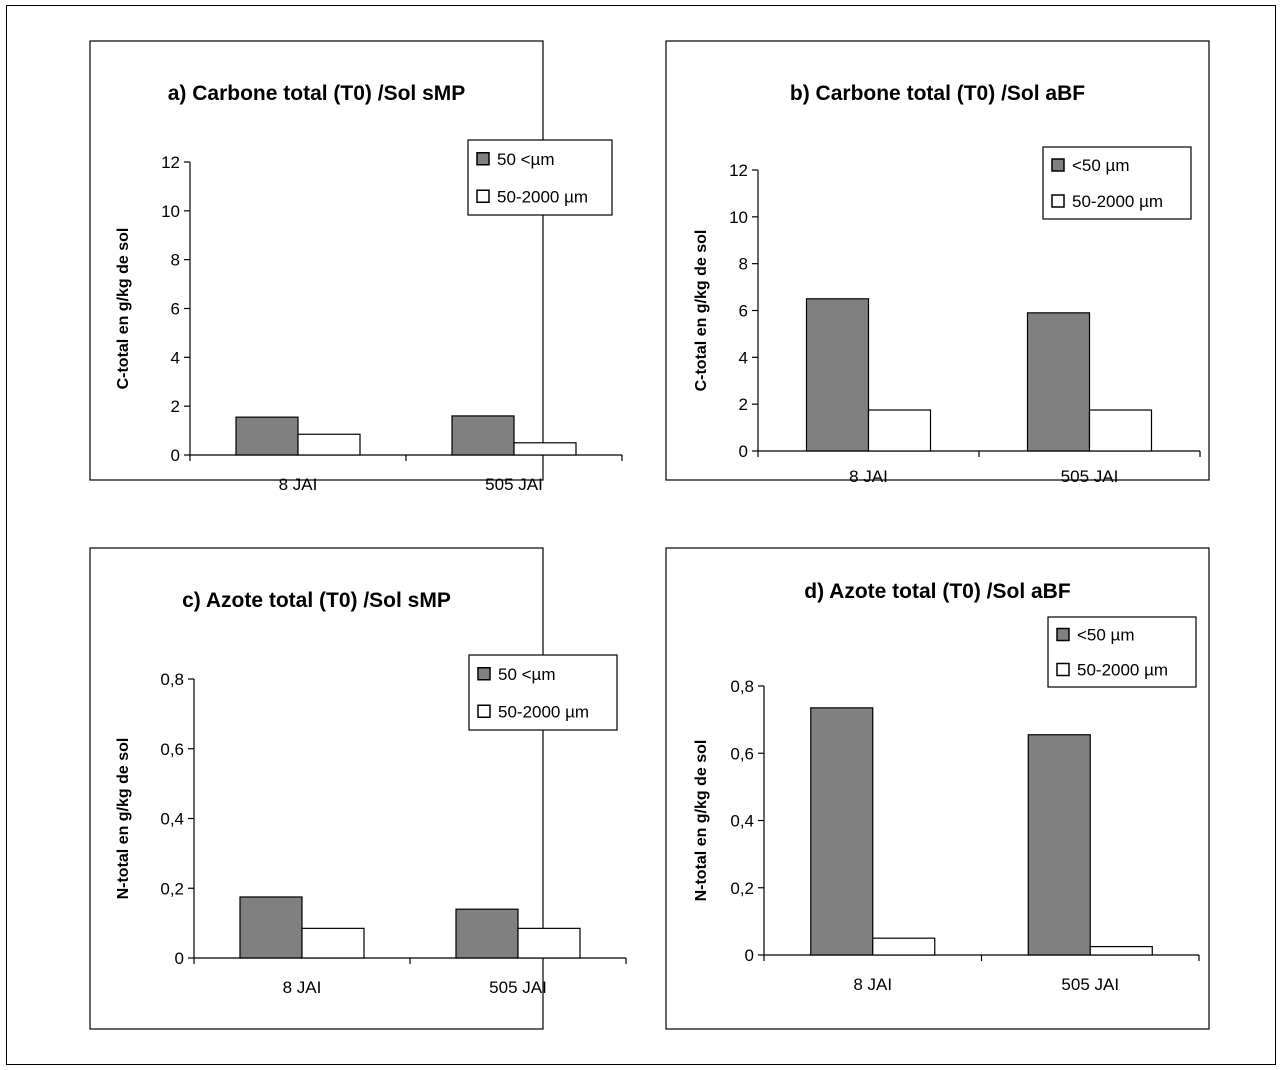 This screenshot has width=1281, height=1070. What do you see at coordinates (316, 260) in the screenshot?
I see `panel-border` at bounding box center [316, 260].